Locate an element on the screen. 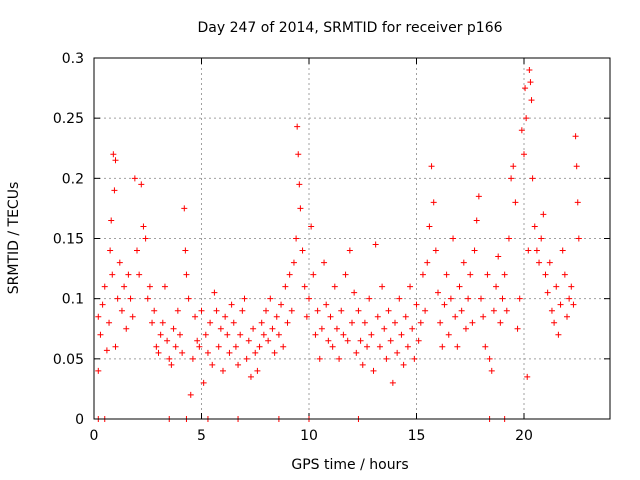 The width and height of the screenshot is (640, 480). x-axis-label: GPS time / hours is located at coordinates (349, 465).